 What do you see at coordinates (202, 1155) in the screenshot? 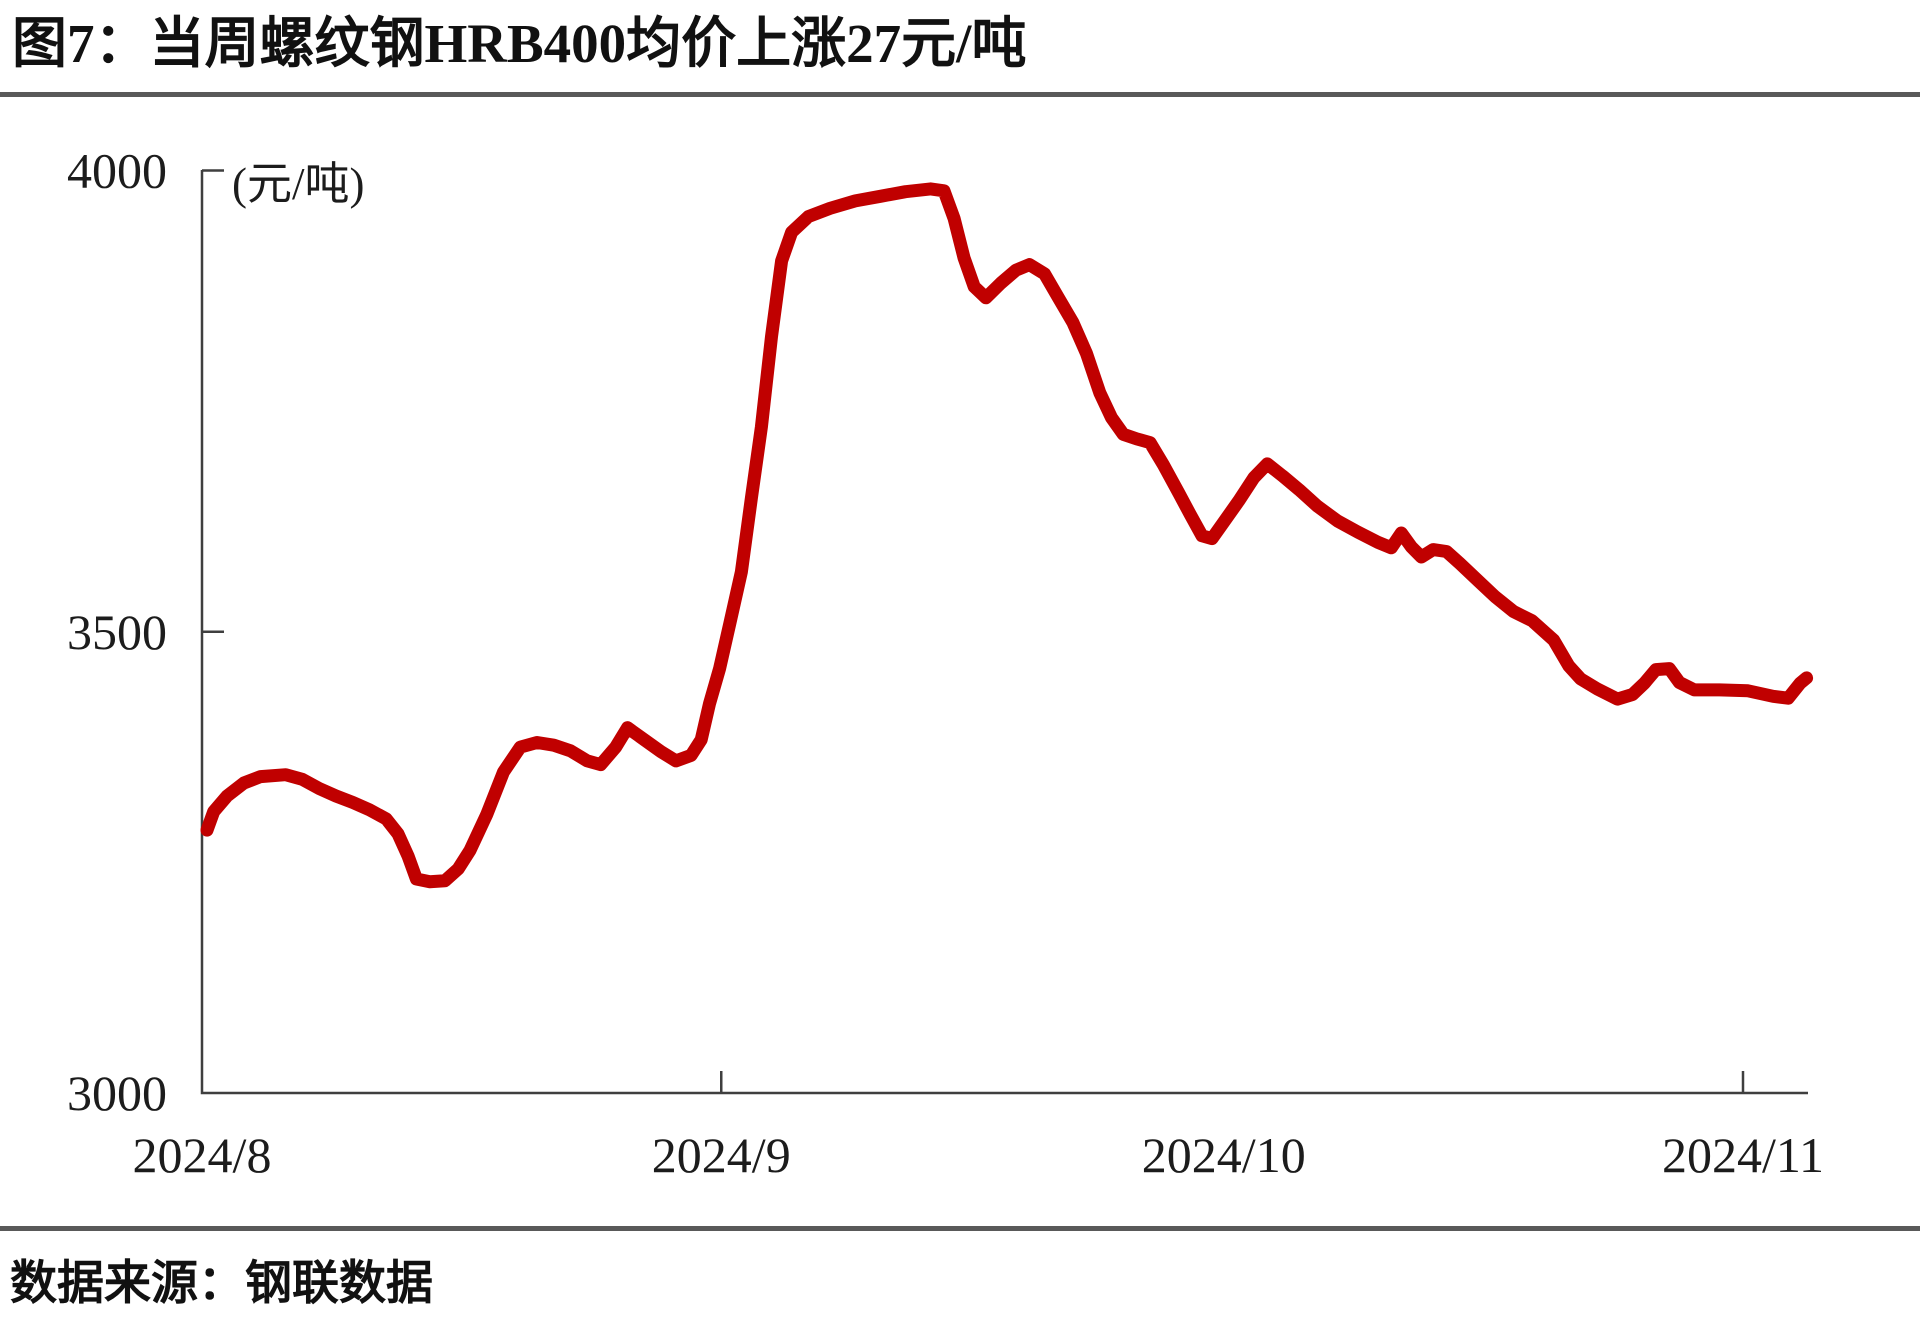
I see `x-axis-month-label: 2024/8` at bounding box center [202, 1155].